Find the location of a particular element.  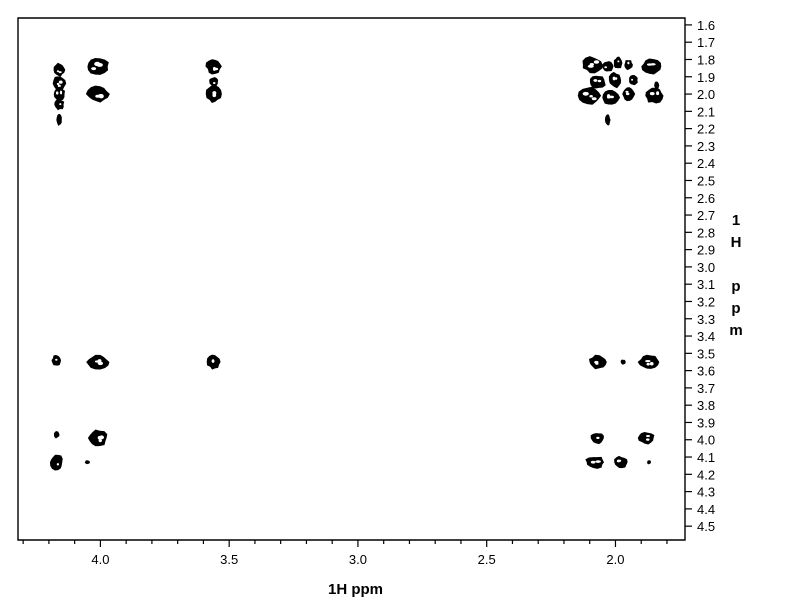

x-tick-label: 3.0 is located at coordinates (358, 559).